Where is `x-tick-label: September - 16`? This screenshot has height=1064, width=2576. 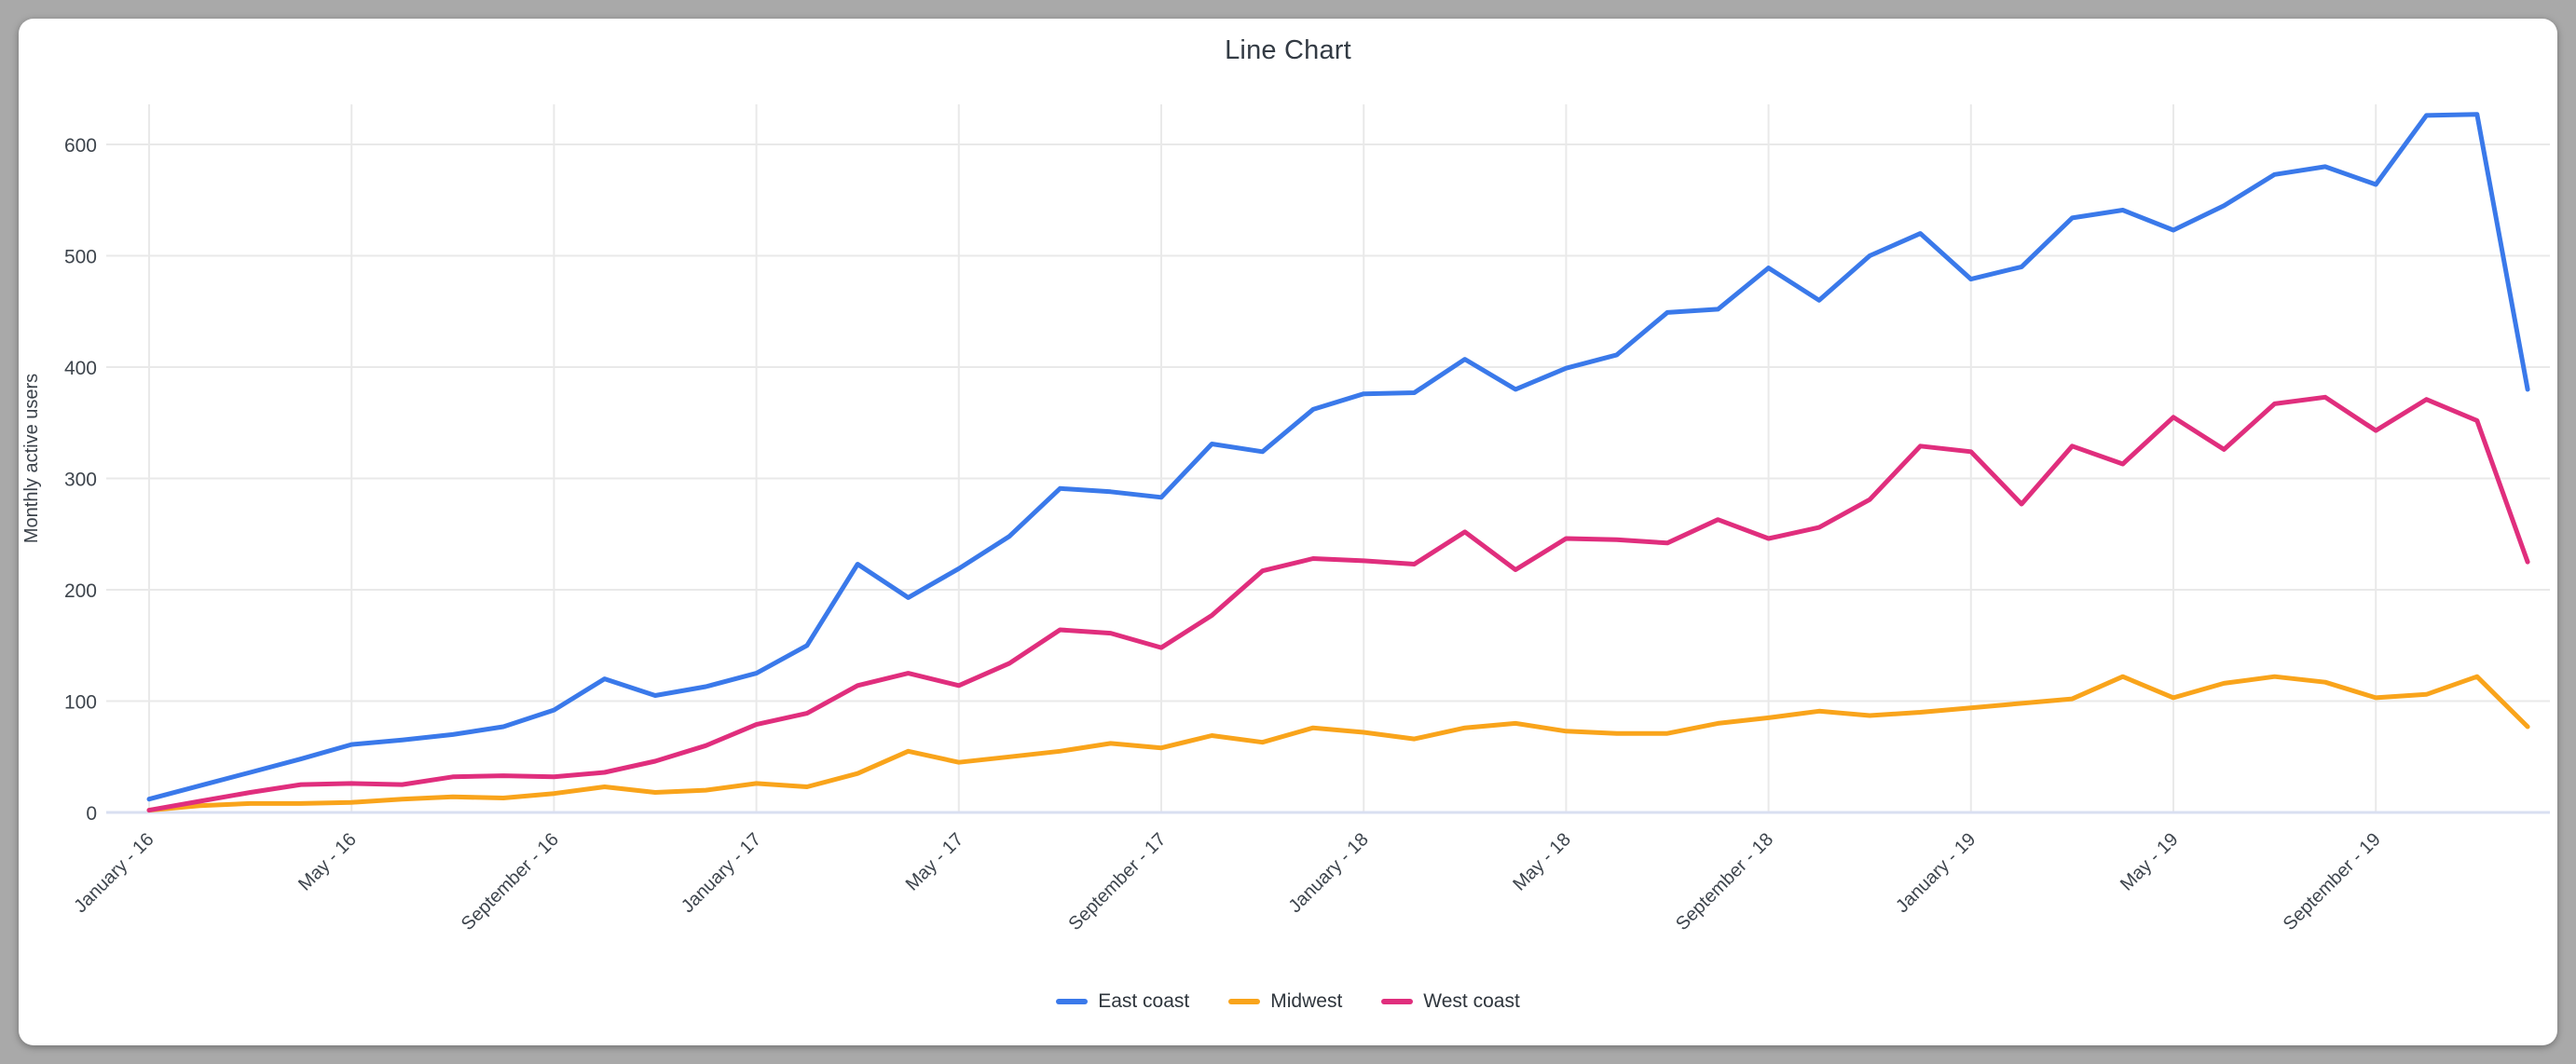
x-tick-label: September - 16 is located at coordinates (510, 881).